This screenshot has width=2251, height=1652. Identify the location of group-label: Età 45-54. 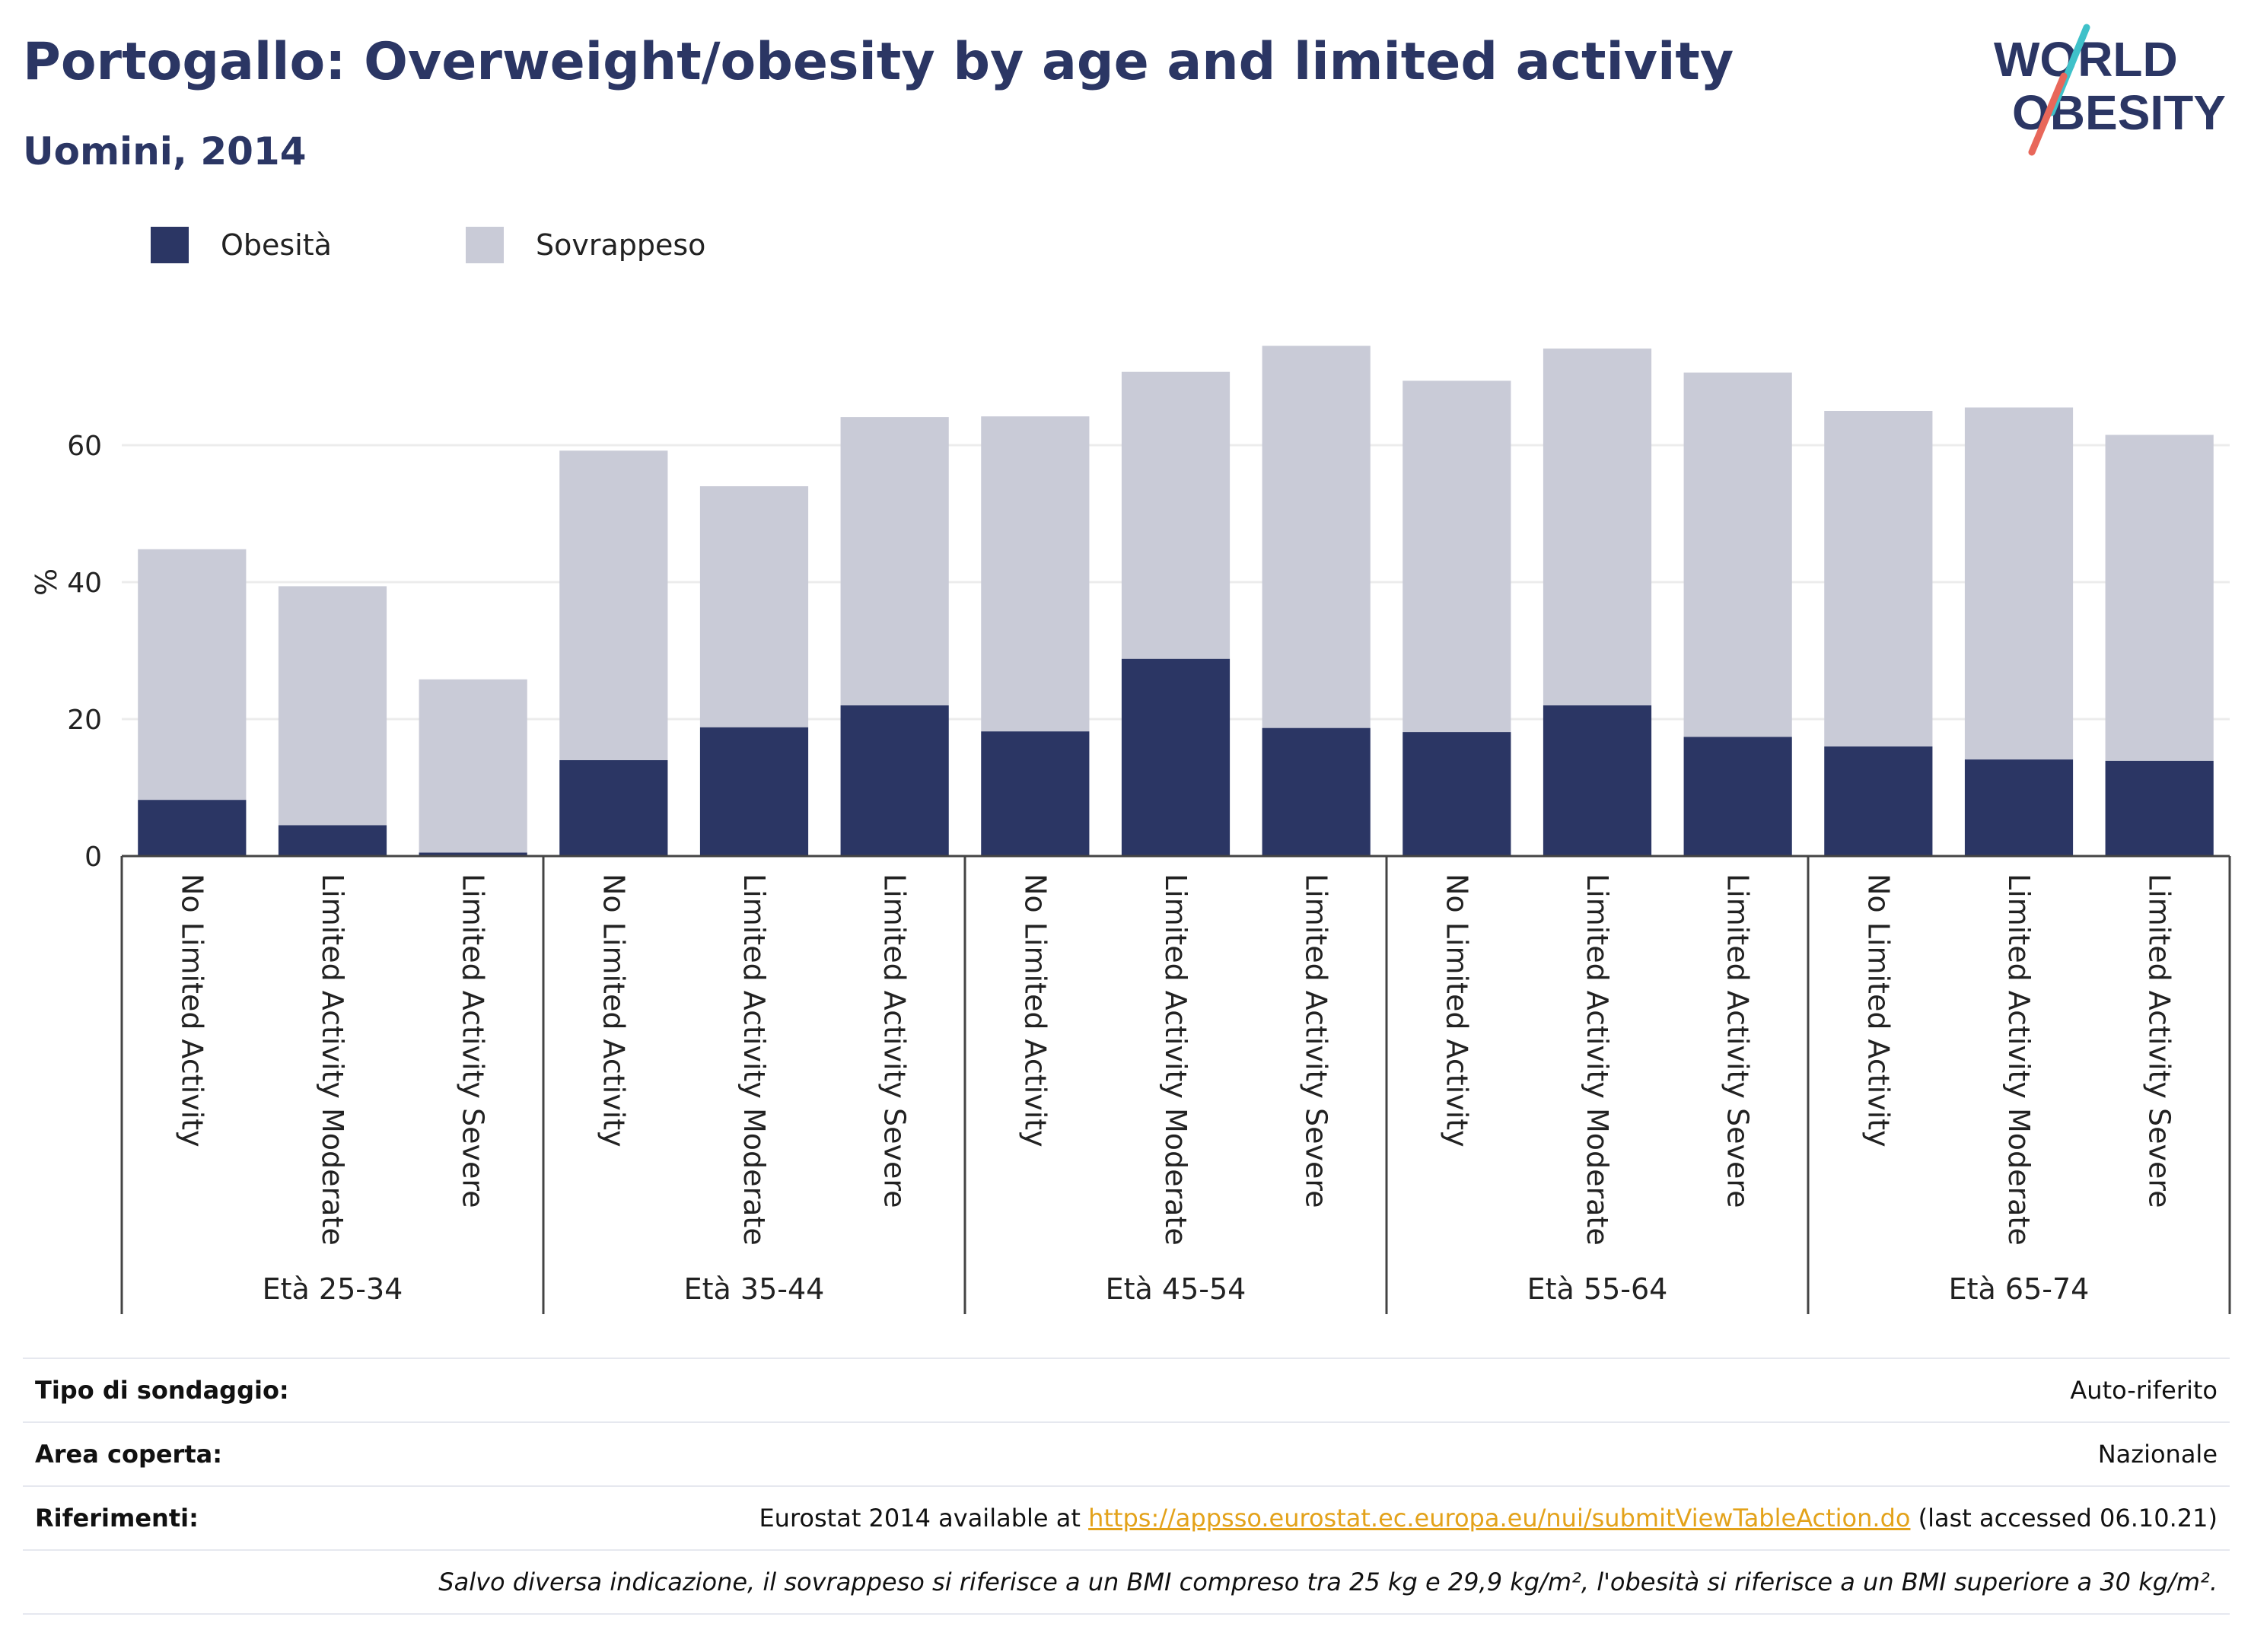
(1176, 1289).